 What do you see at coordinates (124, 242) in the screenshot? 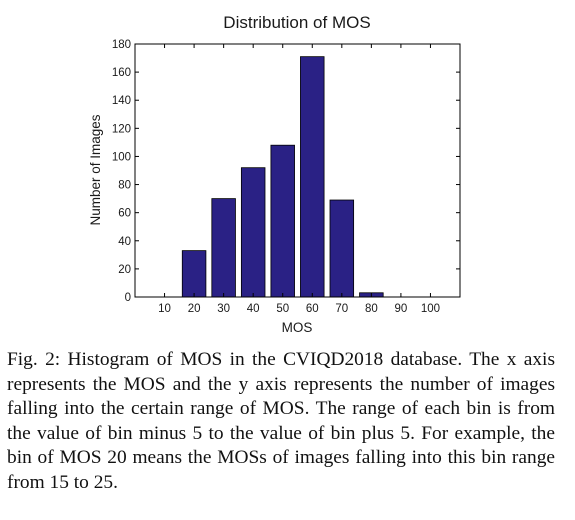
I see `y-tick-label: 40` at bounding box center [124, 242].